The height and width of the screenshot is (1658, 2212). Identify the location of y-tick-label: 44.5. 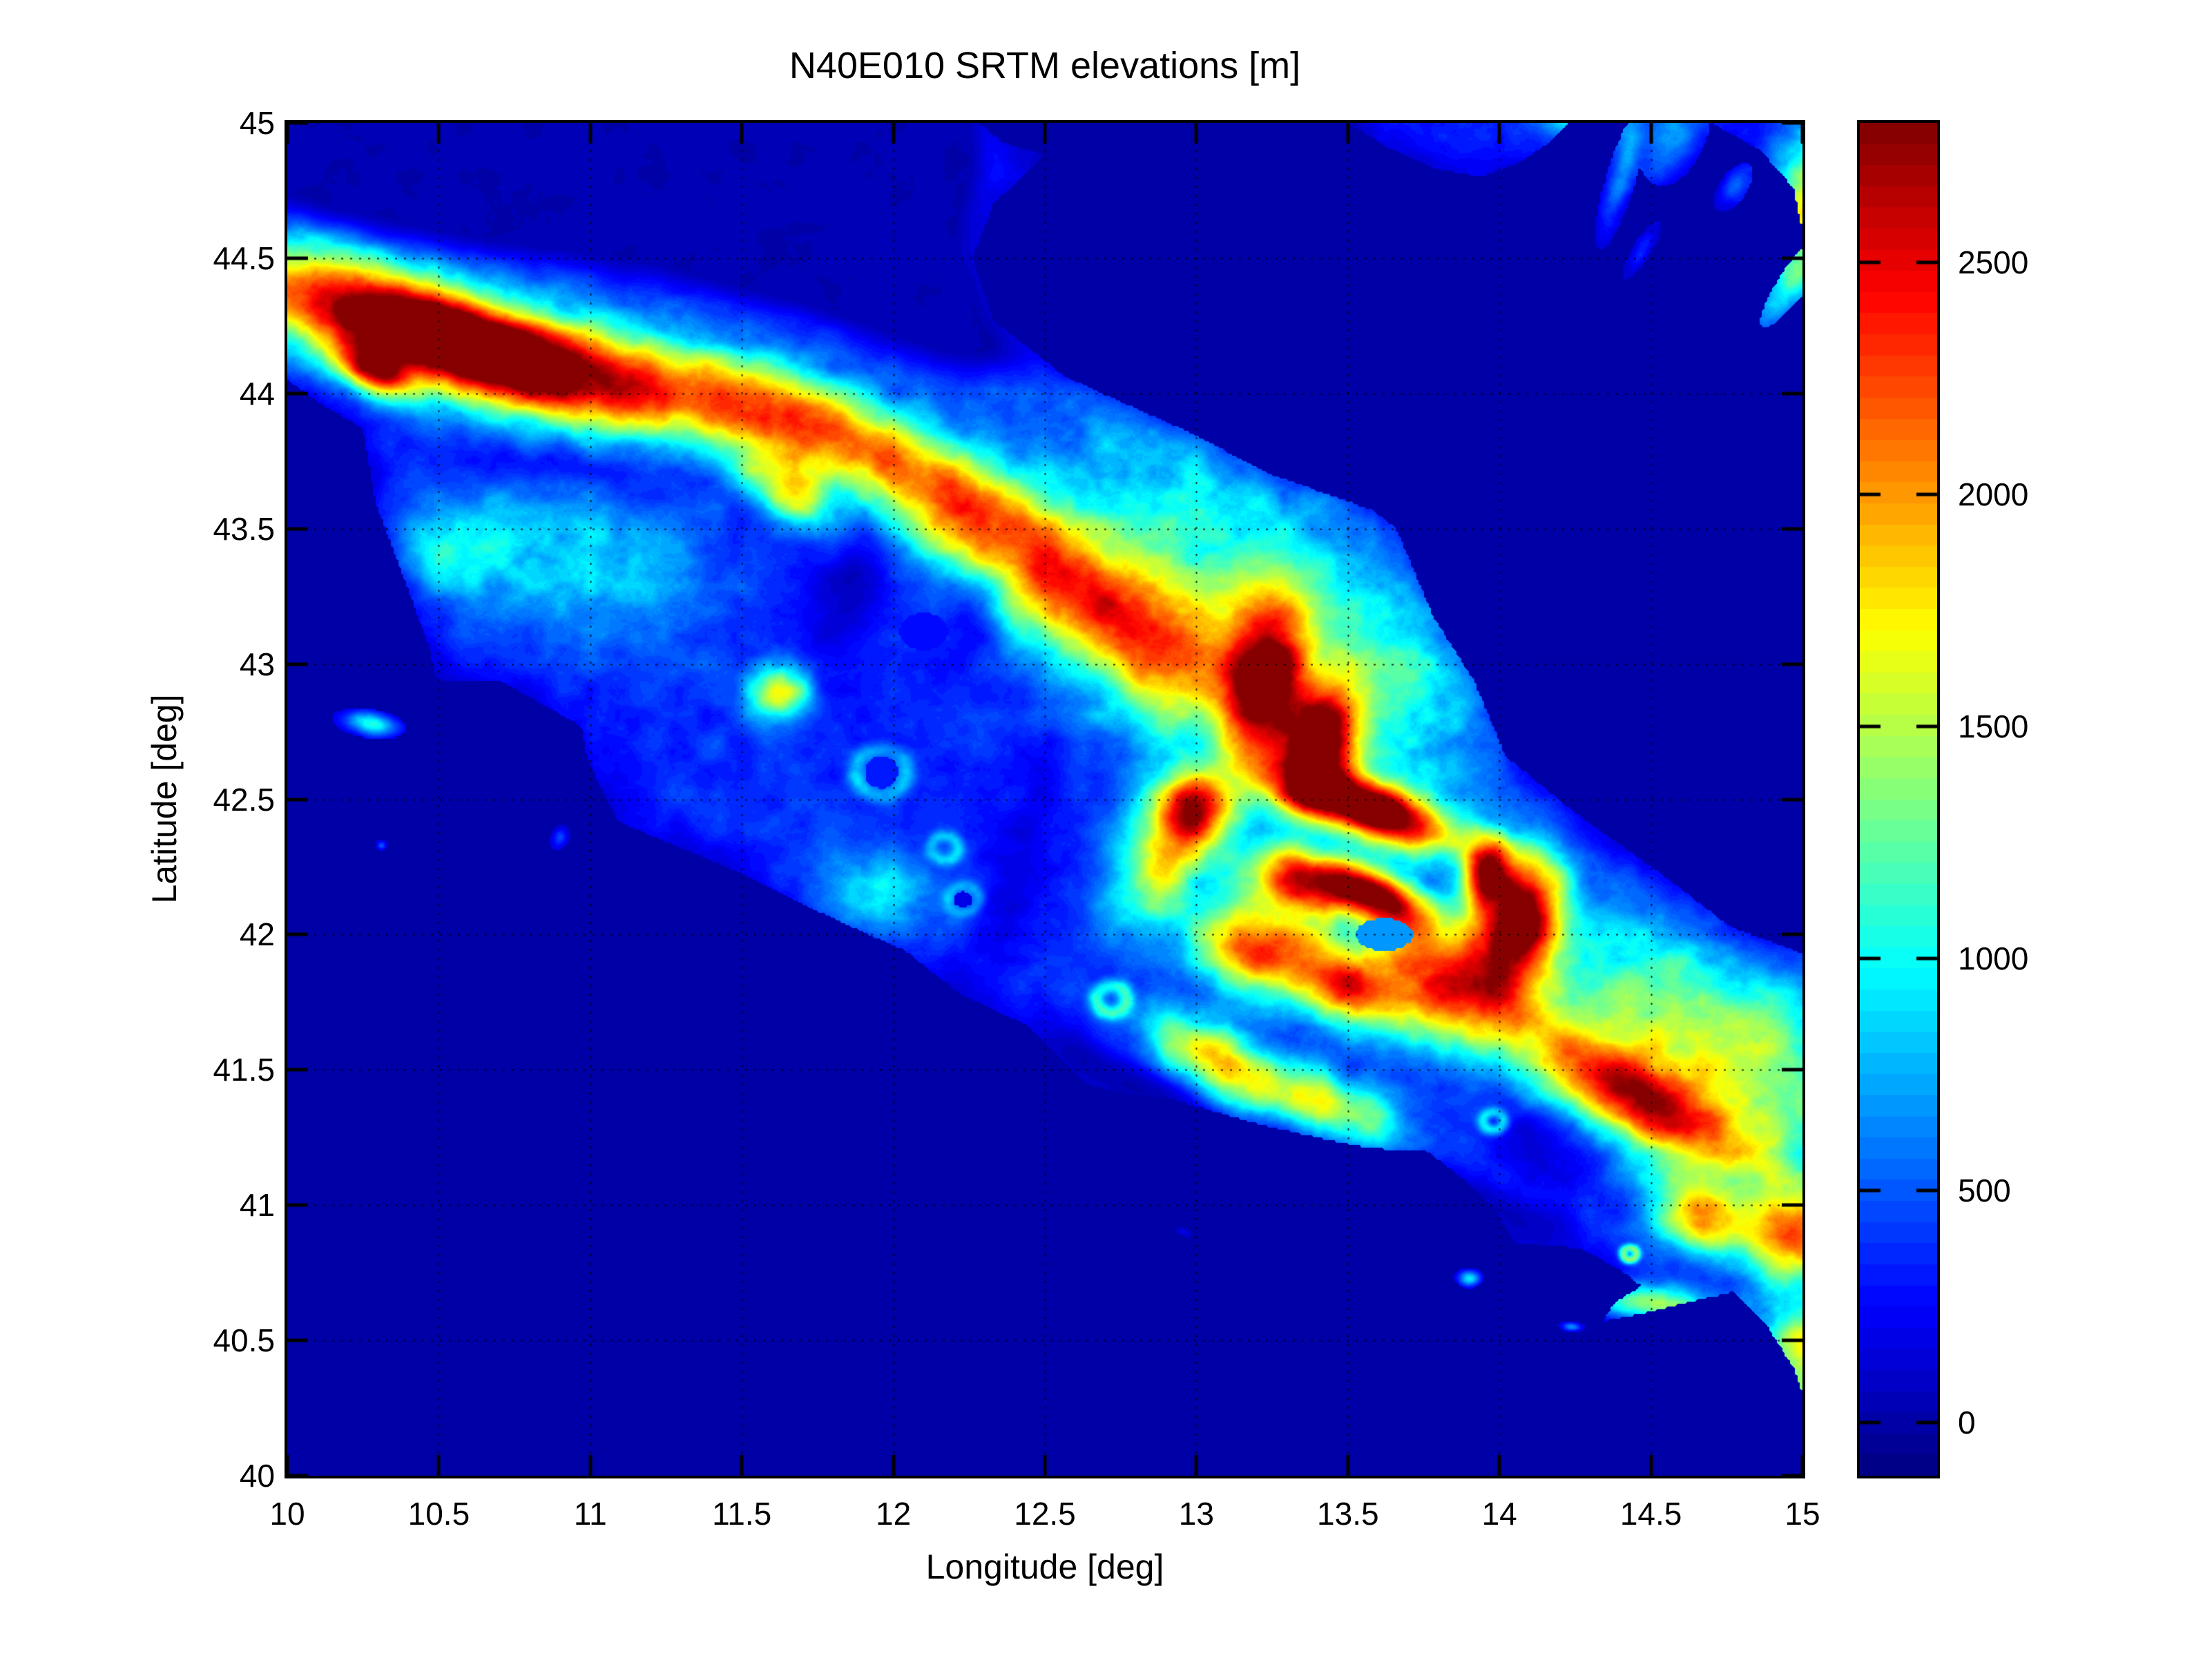
(244, 258).